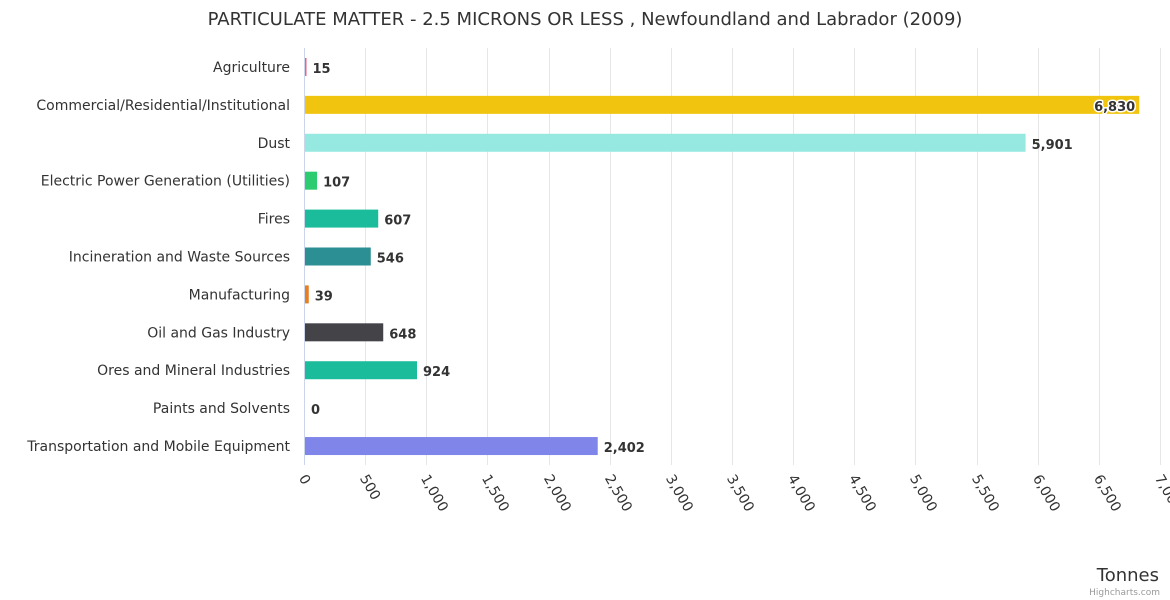  Describe the element at coordinates (397, 221) in the screenshot. I see `data-label: 607` at that location.